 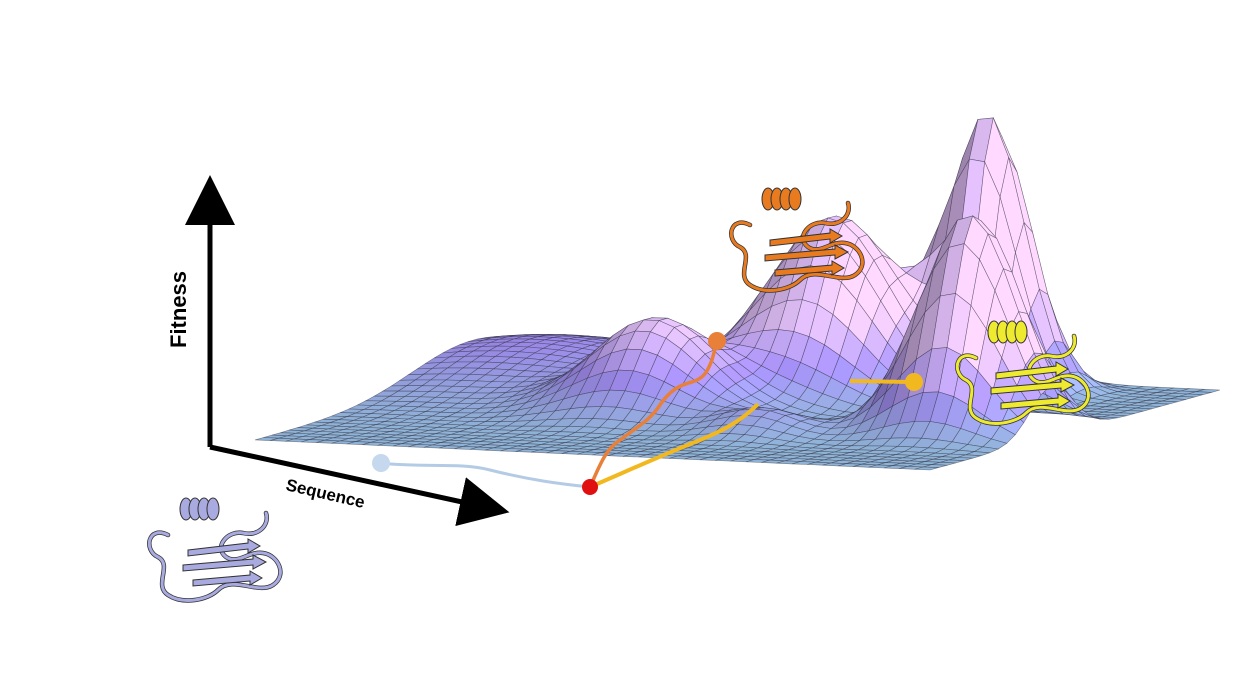 I want to click on start-path, so click(x=485, y=475).